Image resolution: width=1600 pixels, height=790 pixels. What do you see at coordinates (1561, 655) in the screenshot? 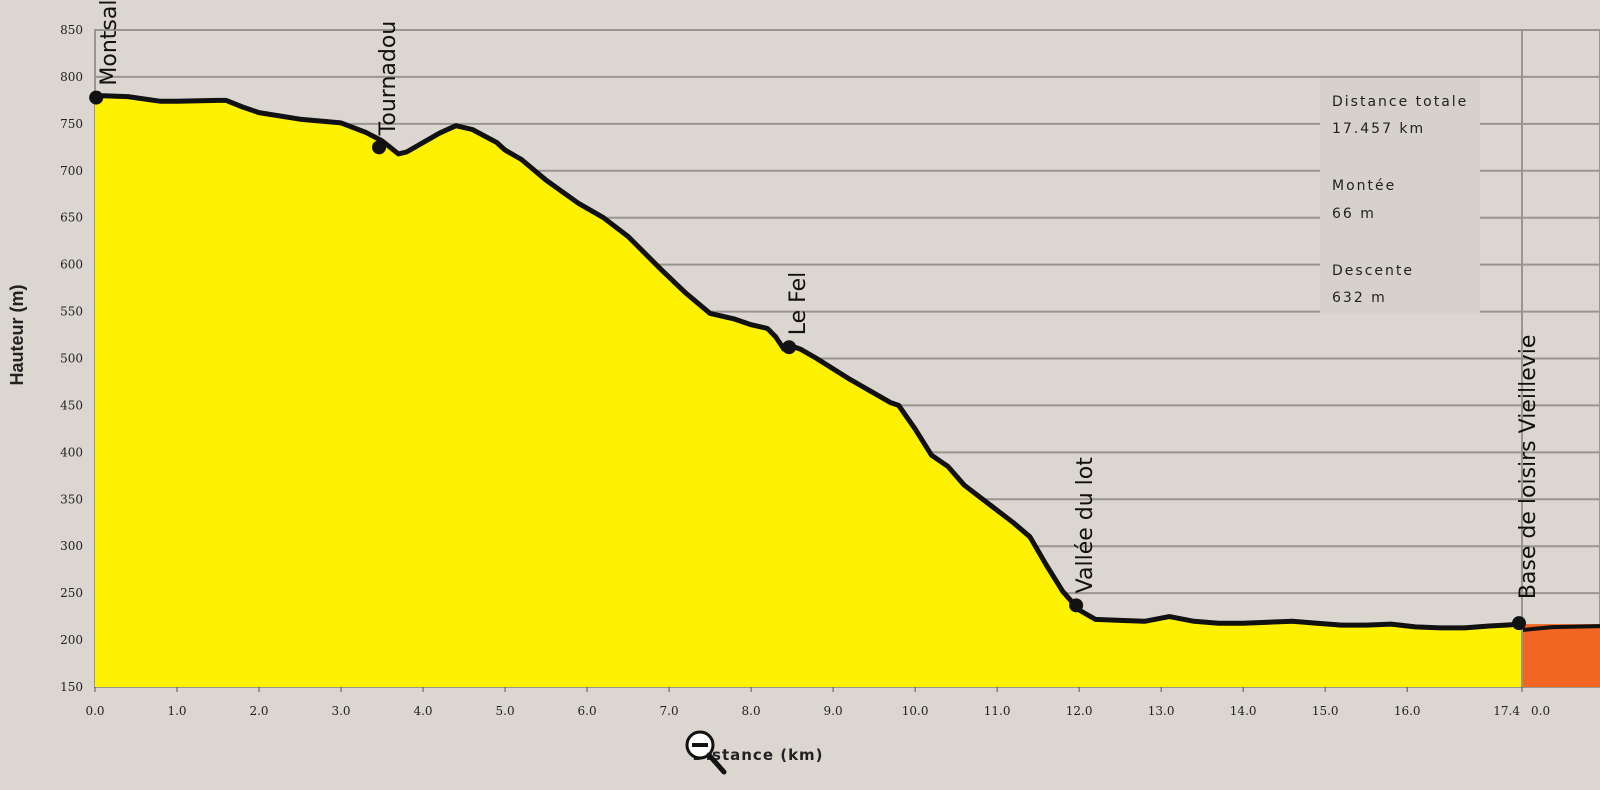
I see `next-segment-area` at bounding box center [1561, 655].